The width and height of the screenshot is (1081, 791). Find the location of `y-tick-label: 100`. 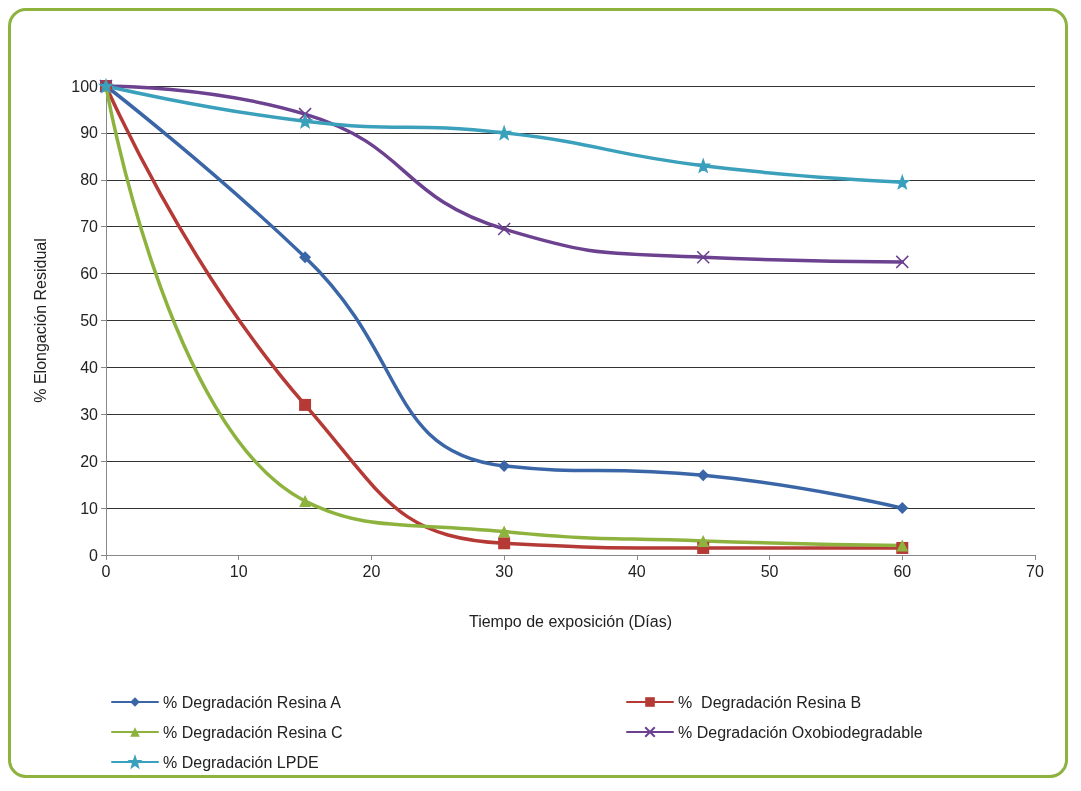

y-tick-label: 100 is located at coordinates (85, 86).